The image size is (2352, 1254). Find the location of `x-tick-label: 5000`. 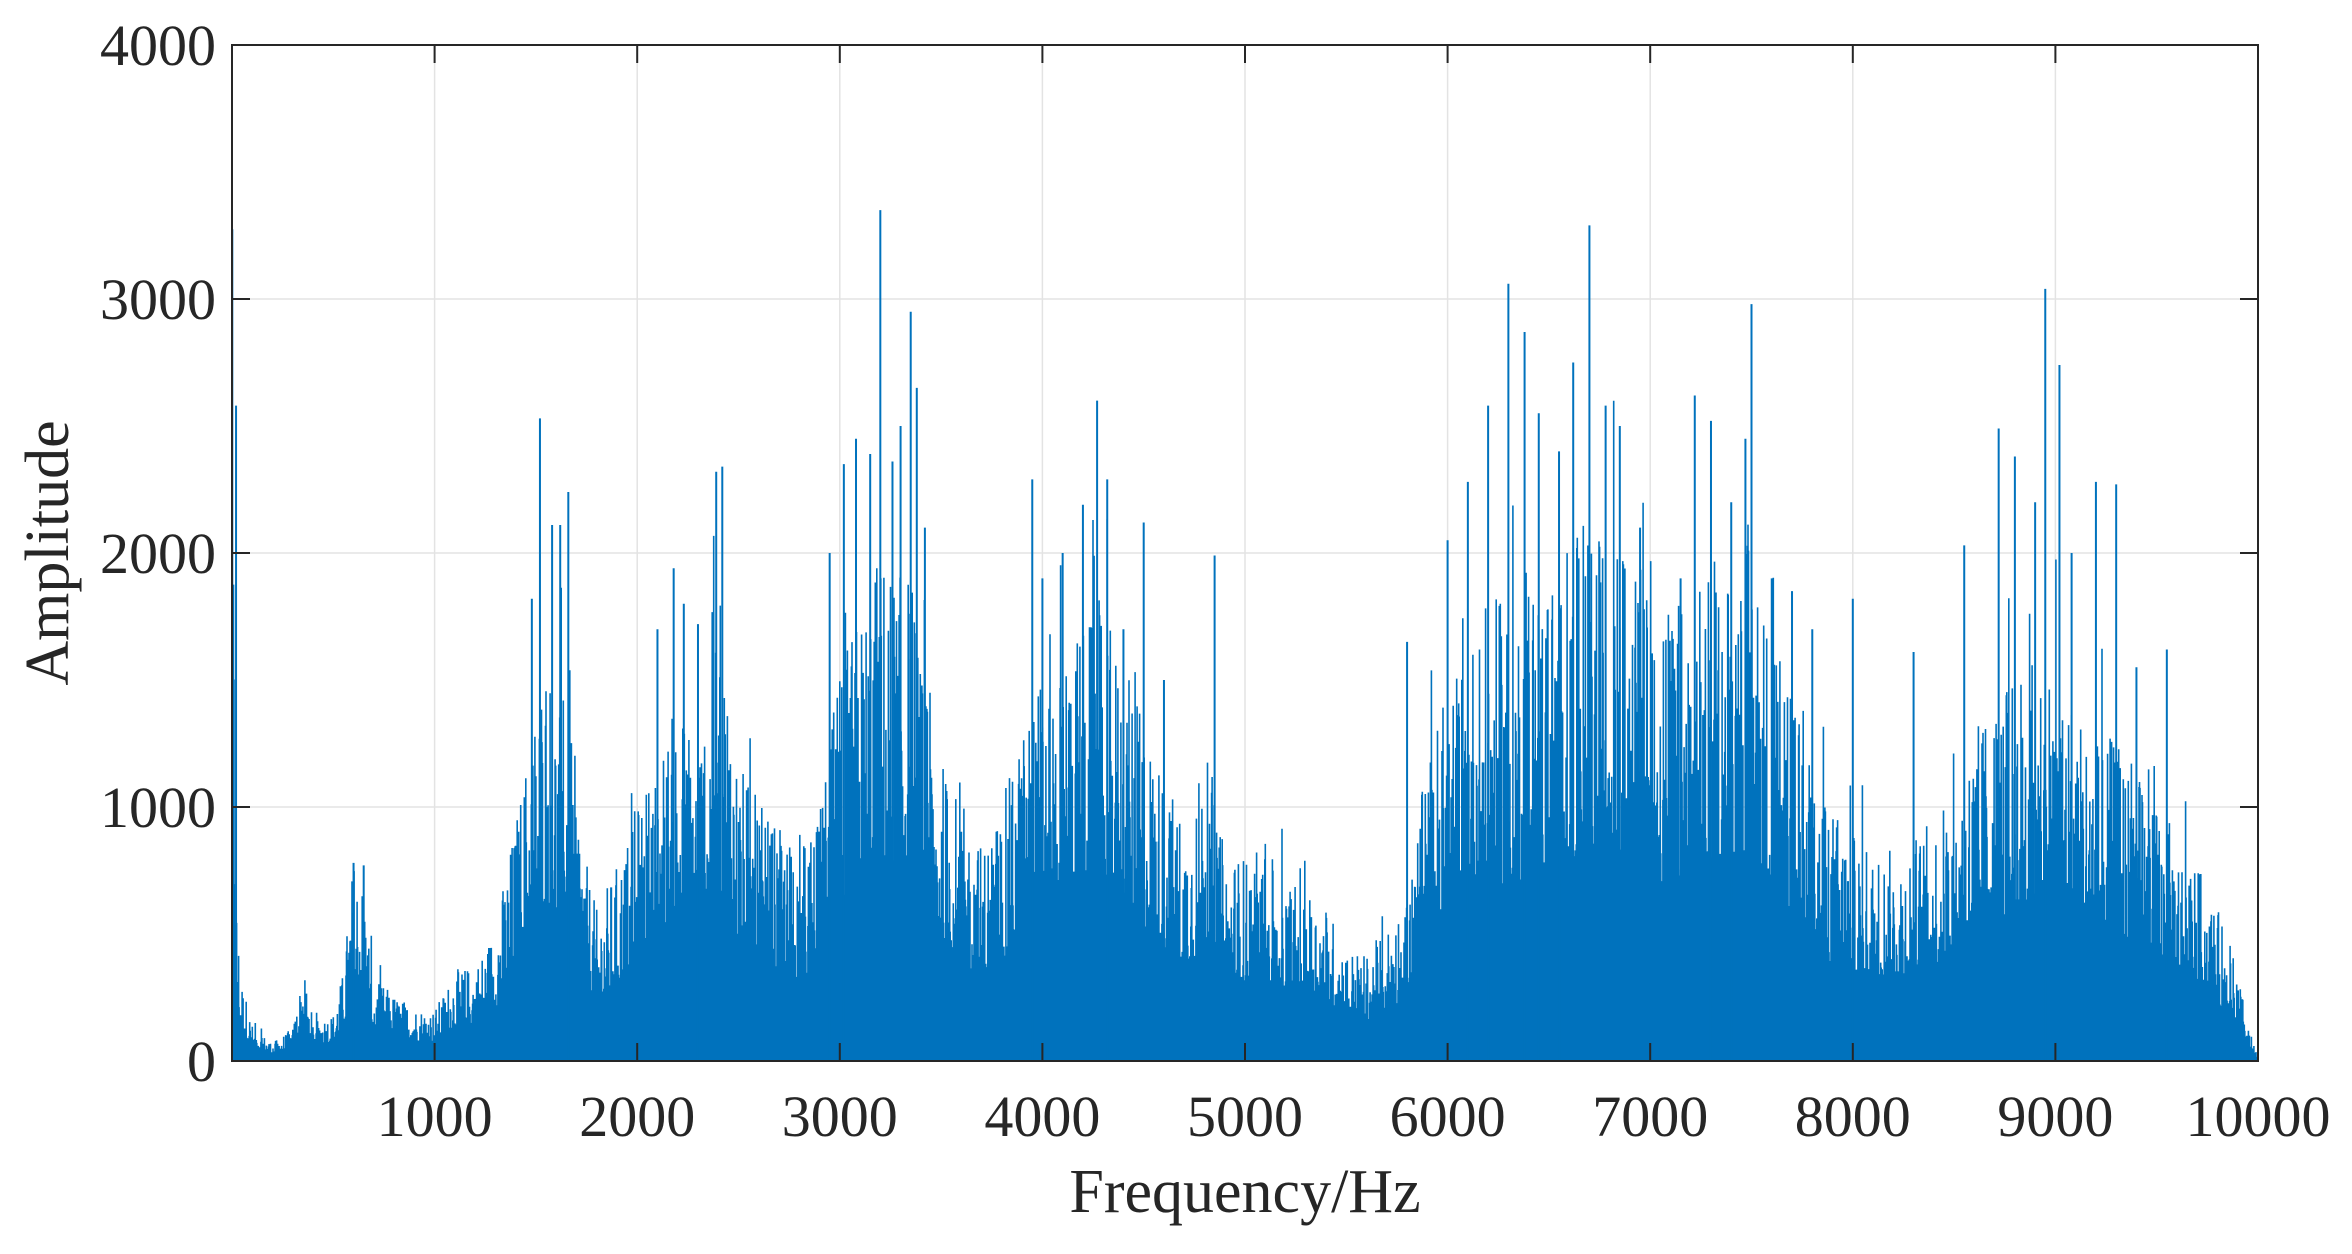

x-tick-label: 5000 is located at coordinates (1245, 1116).